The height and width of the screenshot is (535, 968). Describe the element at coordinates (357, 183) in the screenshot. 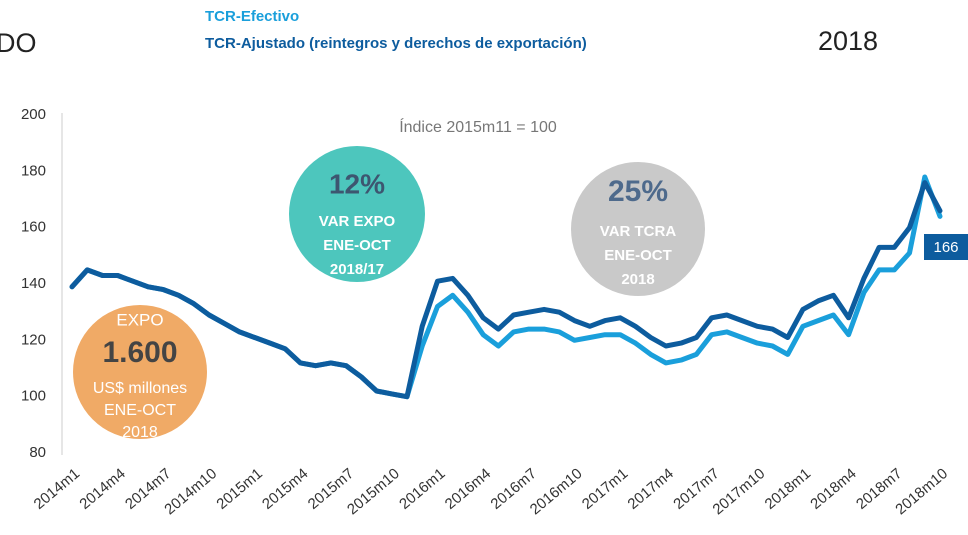

I see `annotation-text: 12%` at that location.